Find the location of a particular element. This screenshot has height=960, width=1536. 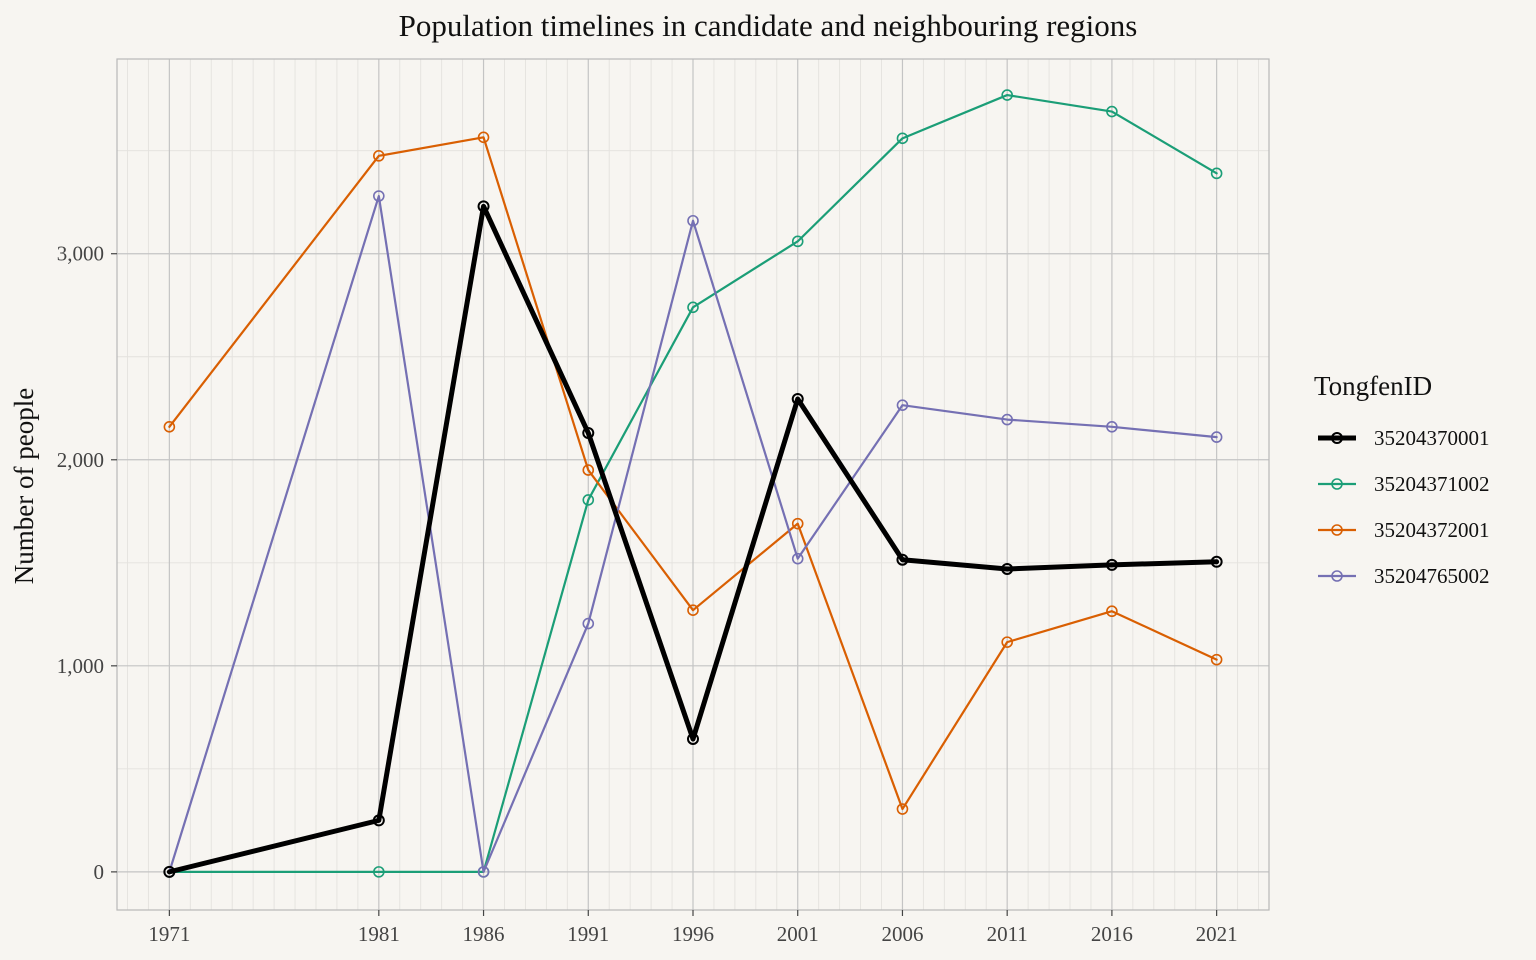

y-axis-title: Number of people is located at coordinates (24, 486).